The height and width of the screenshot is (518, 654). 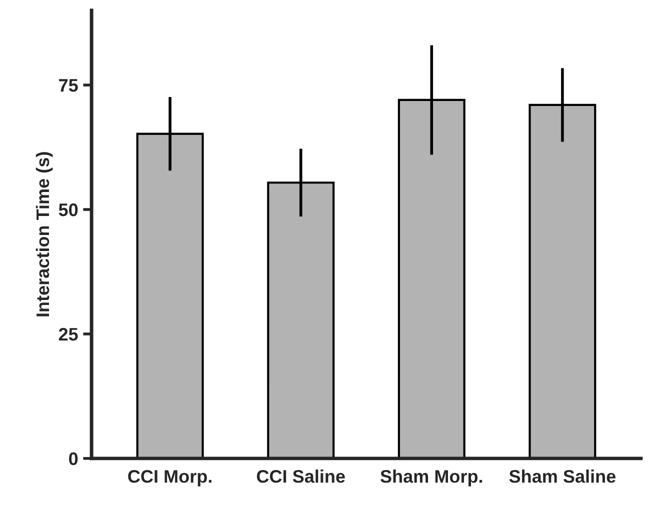 I want to click on x-tick-label: CCI Saline, so click(x=300, y=476).